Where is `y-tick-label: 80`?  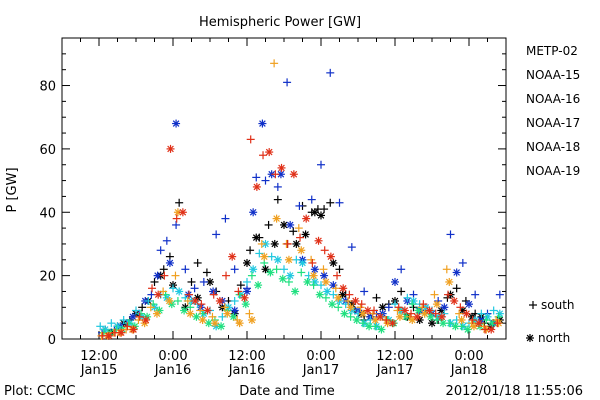
y-tick-label: 80 is located at coordinates (47, 87).